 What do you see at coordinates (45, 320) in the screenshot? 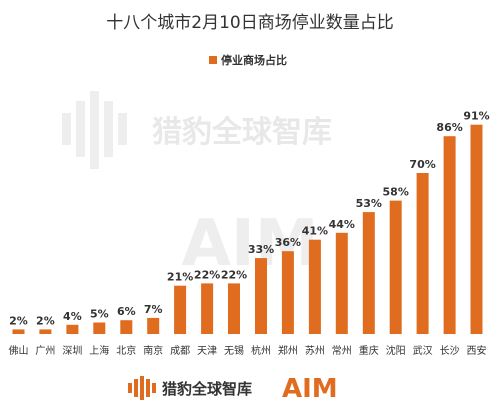
I see `value-label-1: 2%` at bounding box center [45, 320].